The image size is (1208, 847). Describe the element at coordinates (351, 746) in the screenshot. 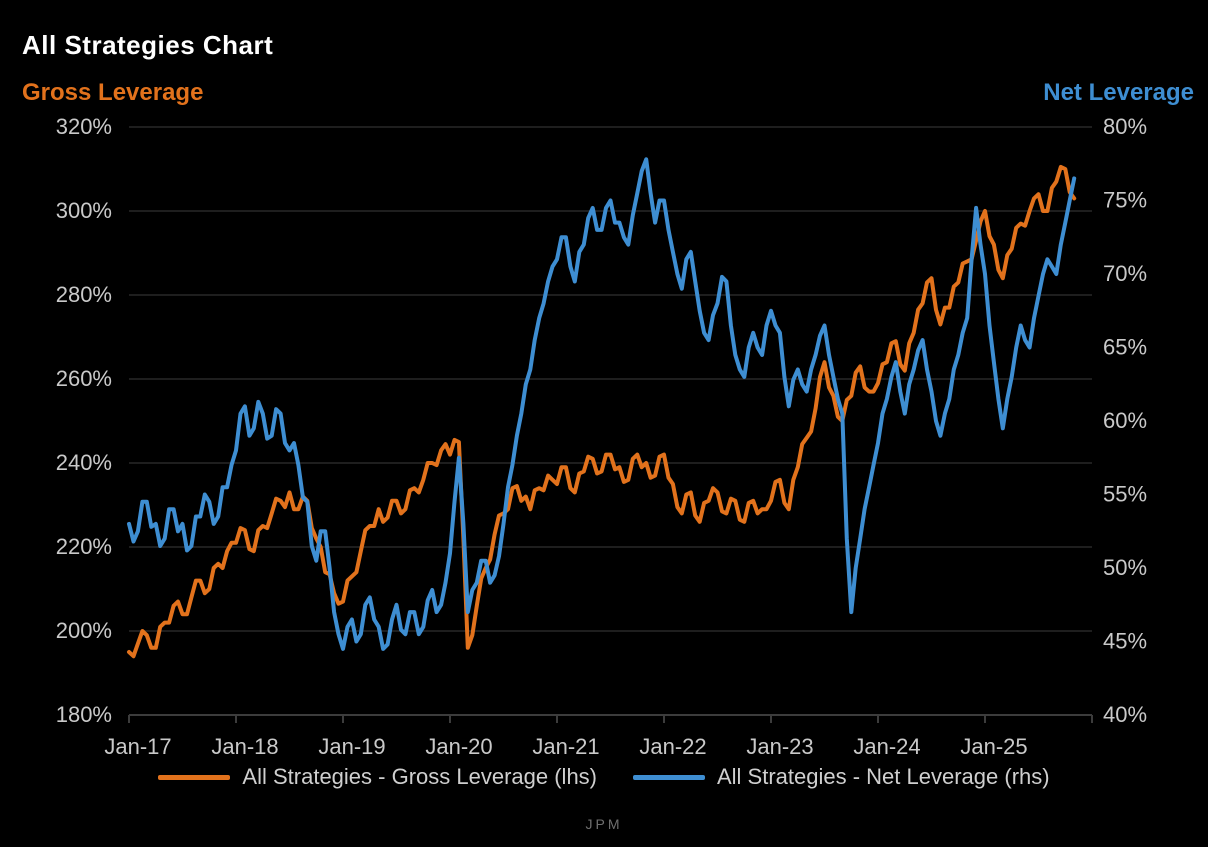

I see `x-tick-label: Jan-19` at that location.